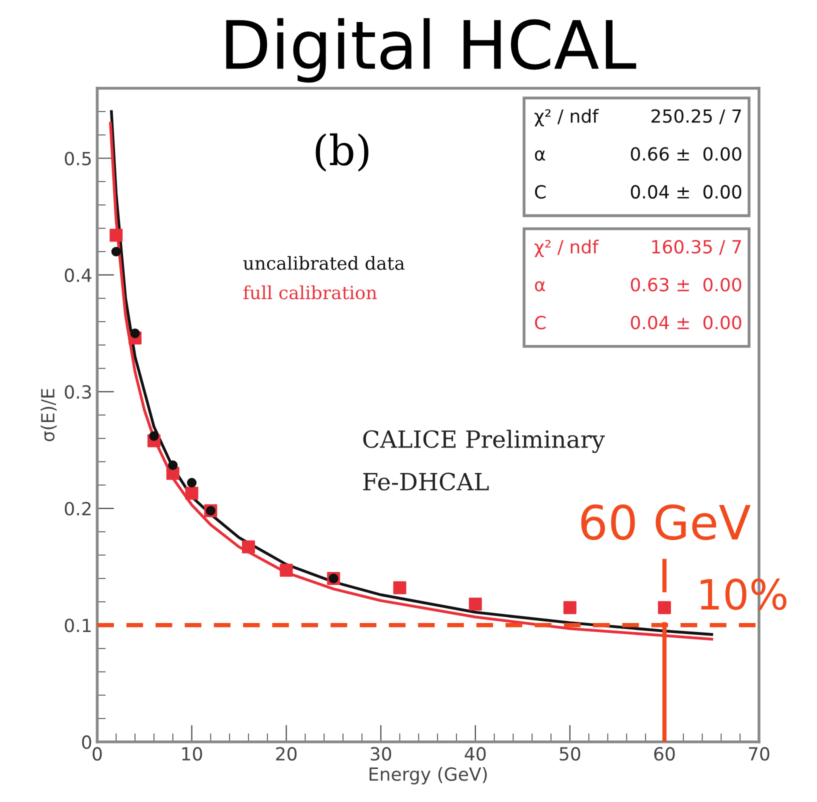 The height and width of the screenshot is (802, 817). What do you see at coordinates (48, 415) in the screenshot?
I see `y-axis-title: σ(E)/E` at bounding box center [48, 415].